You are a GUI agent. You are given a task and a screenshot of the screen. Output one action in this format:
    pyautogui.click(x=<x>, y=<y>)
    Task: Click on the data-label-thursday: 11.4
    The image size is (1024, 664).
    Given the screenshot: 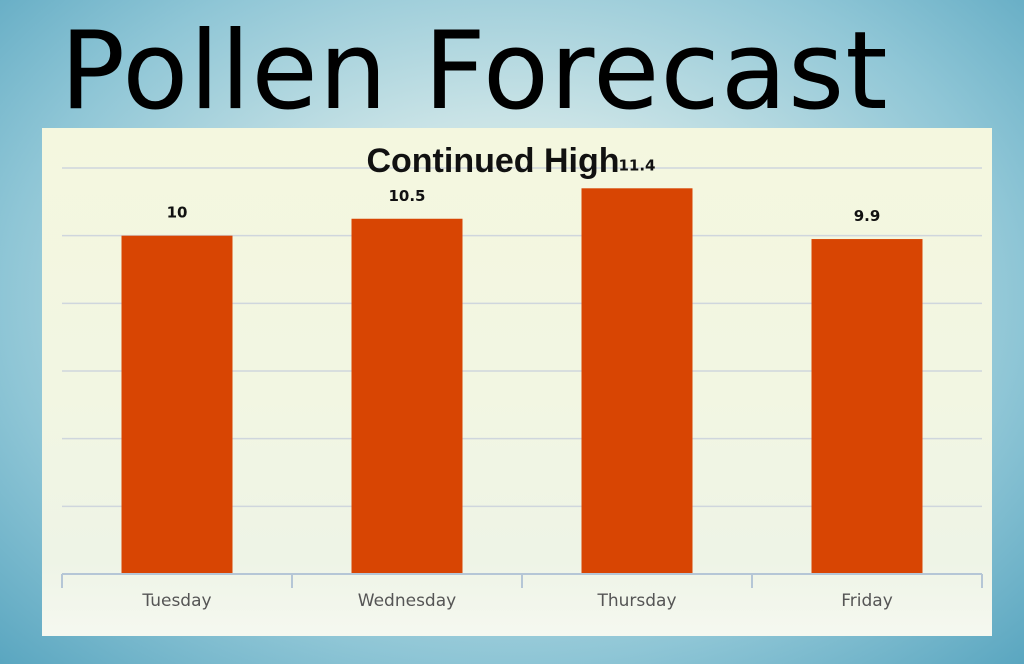 What is the action you would take?
    pyautogui.click(x=636, y=165)
    